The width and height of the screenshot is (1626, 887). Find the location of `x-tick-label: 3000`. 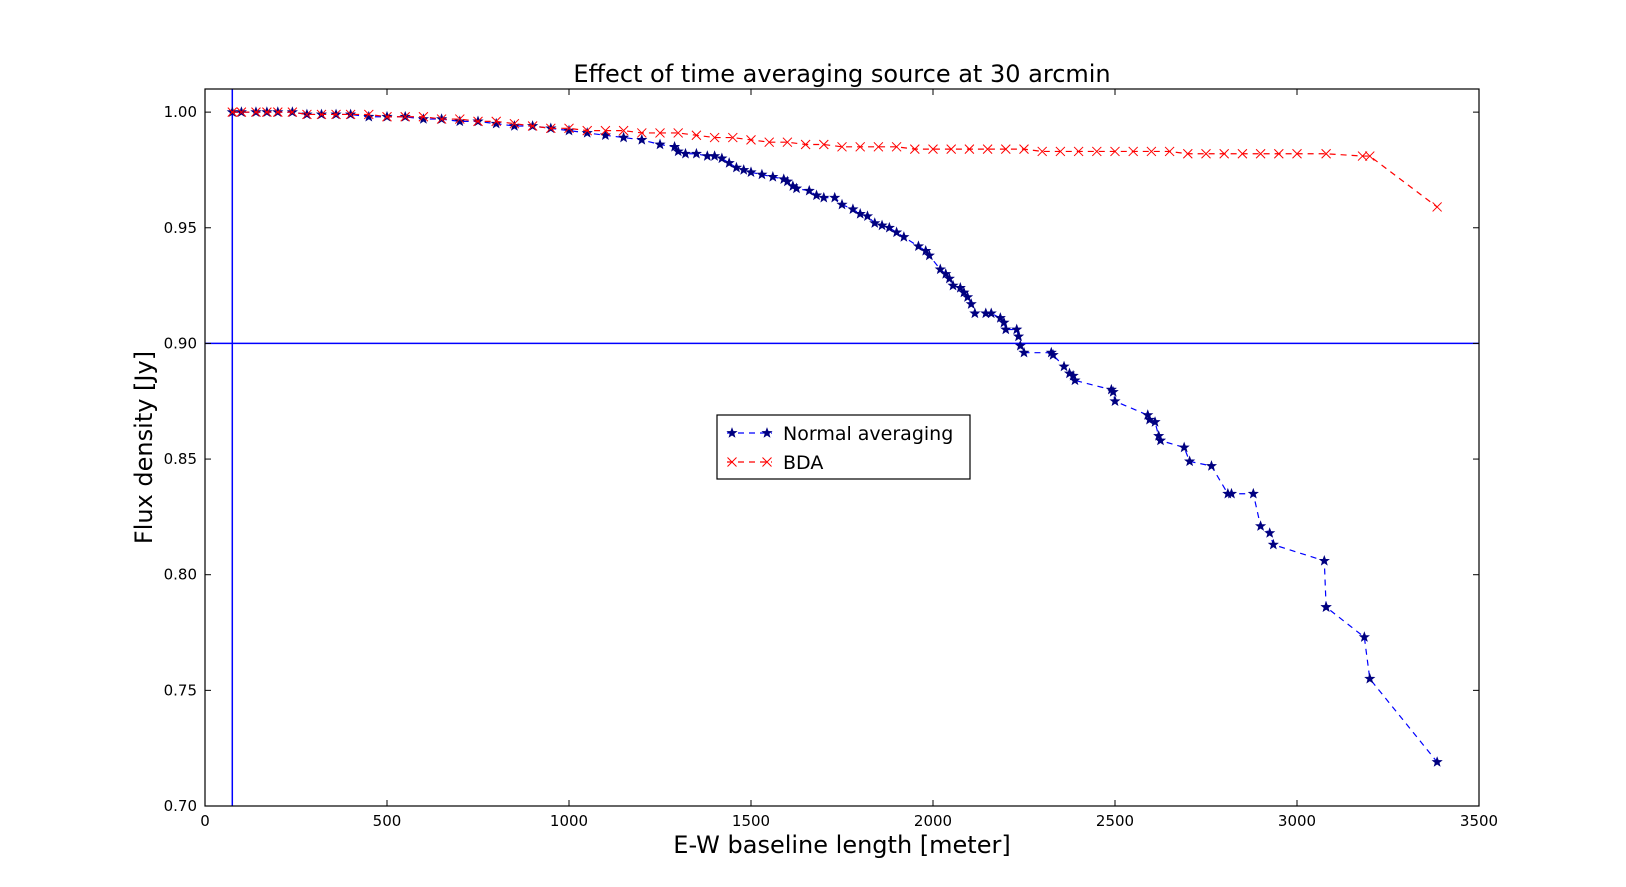

x-tick-label: 3000 is located at coordinates (1297, 821).